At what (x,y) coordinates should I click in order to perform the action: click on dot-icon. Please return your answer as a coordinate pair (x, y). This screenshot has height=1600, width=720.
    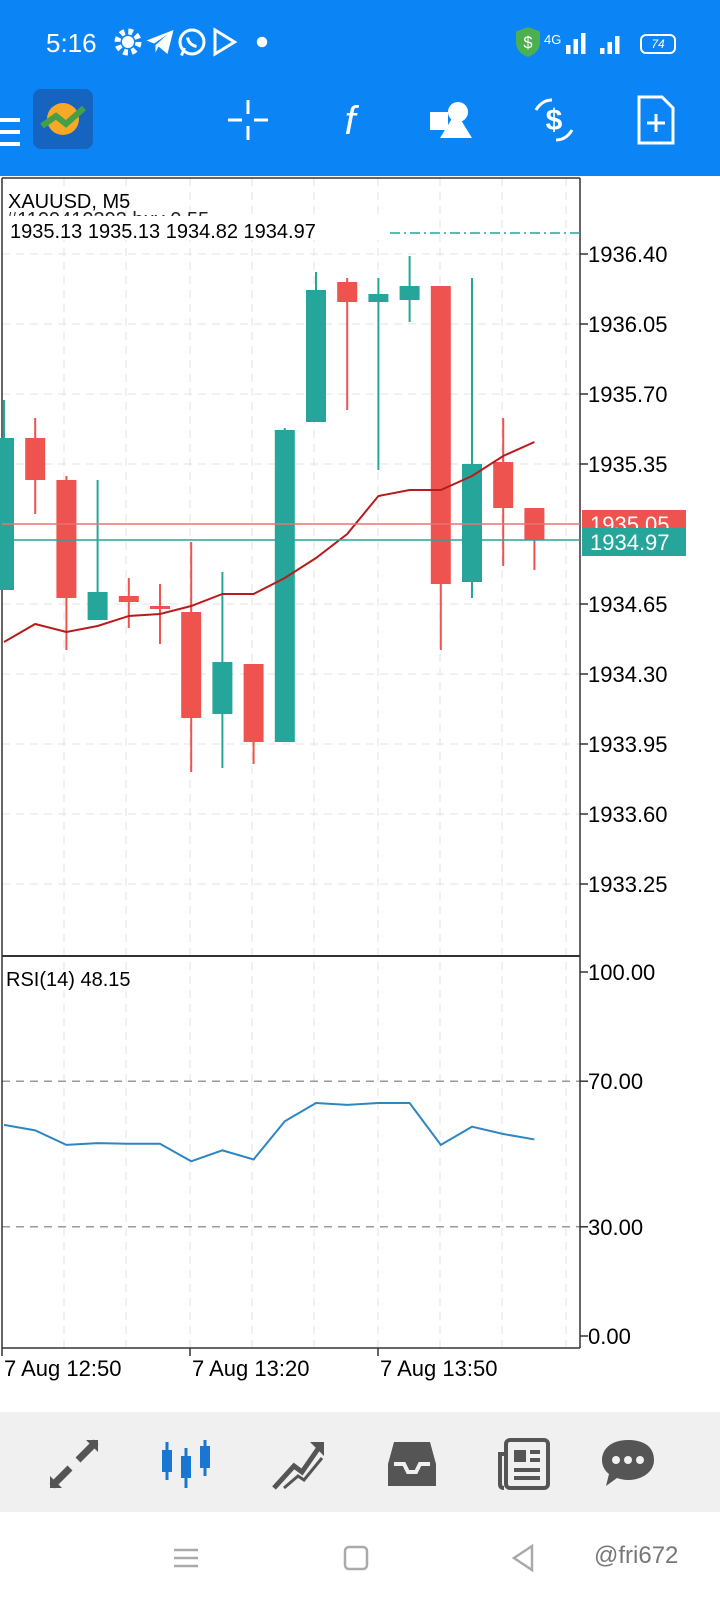
    Looking at the image, I should click on (262, 42).